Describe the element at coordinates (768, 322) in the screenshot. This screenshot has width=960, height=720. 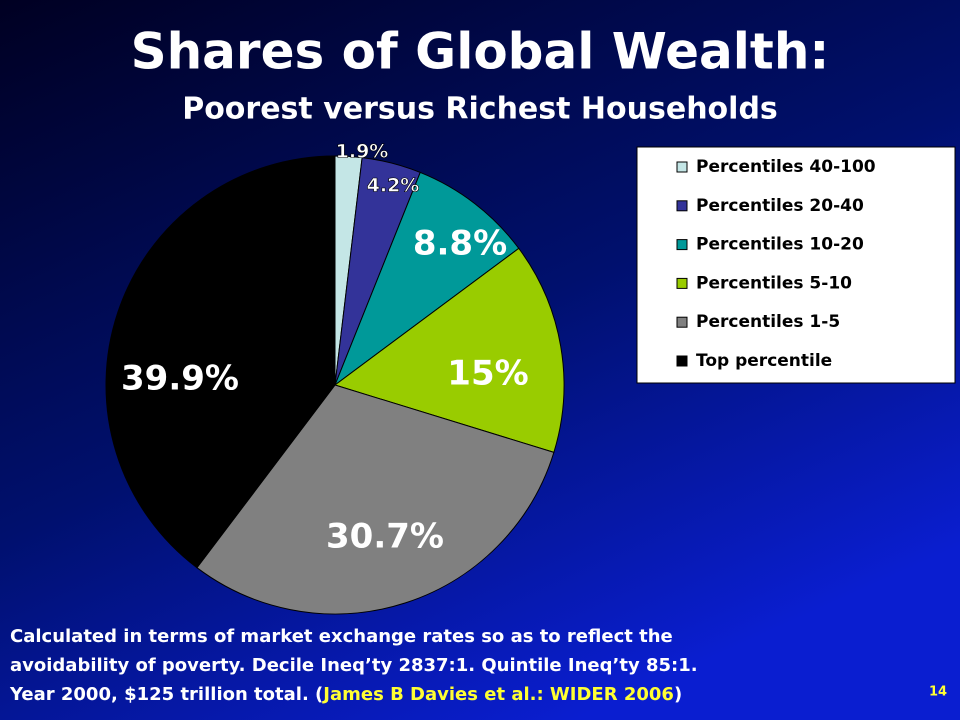
I see `legend-label: Percentiles 1-5` at that location.